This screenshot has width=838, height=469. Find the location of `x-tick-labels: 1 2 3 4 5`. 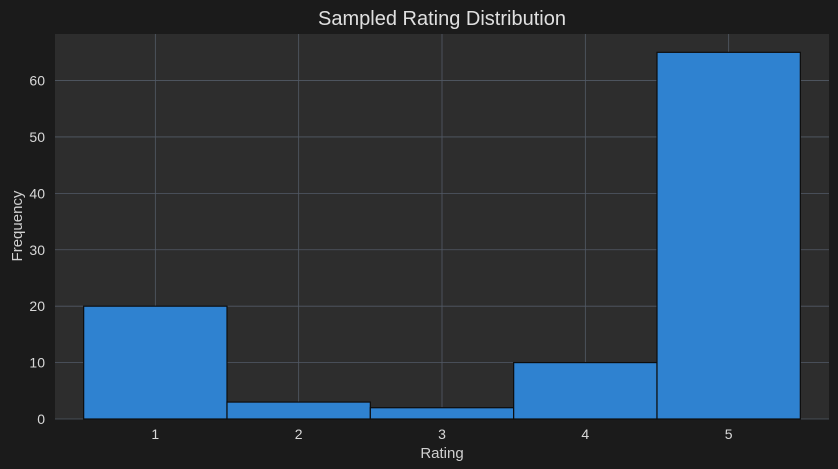

x-tick-labels: 1 2 3 4 5 is located at coordinates (441, 434).